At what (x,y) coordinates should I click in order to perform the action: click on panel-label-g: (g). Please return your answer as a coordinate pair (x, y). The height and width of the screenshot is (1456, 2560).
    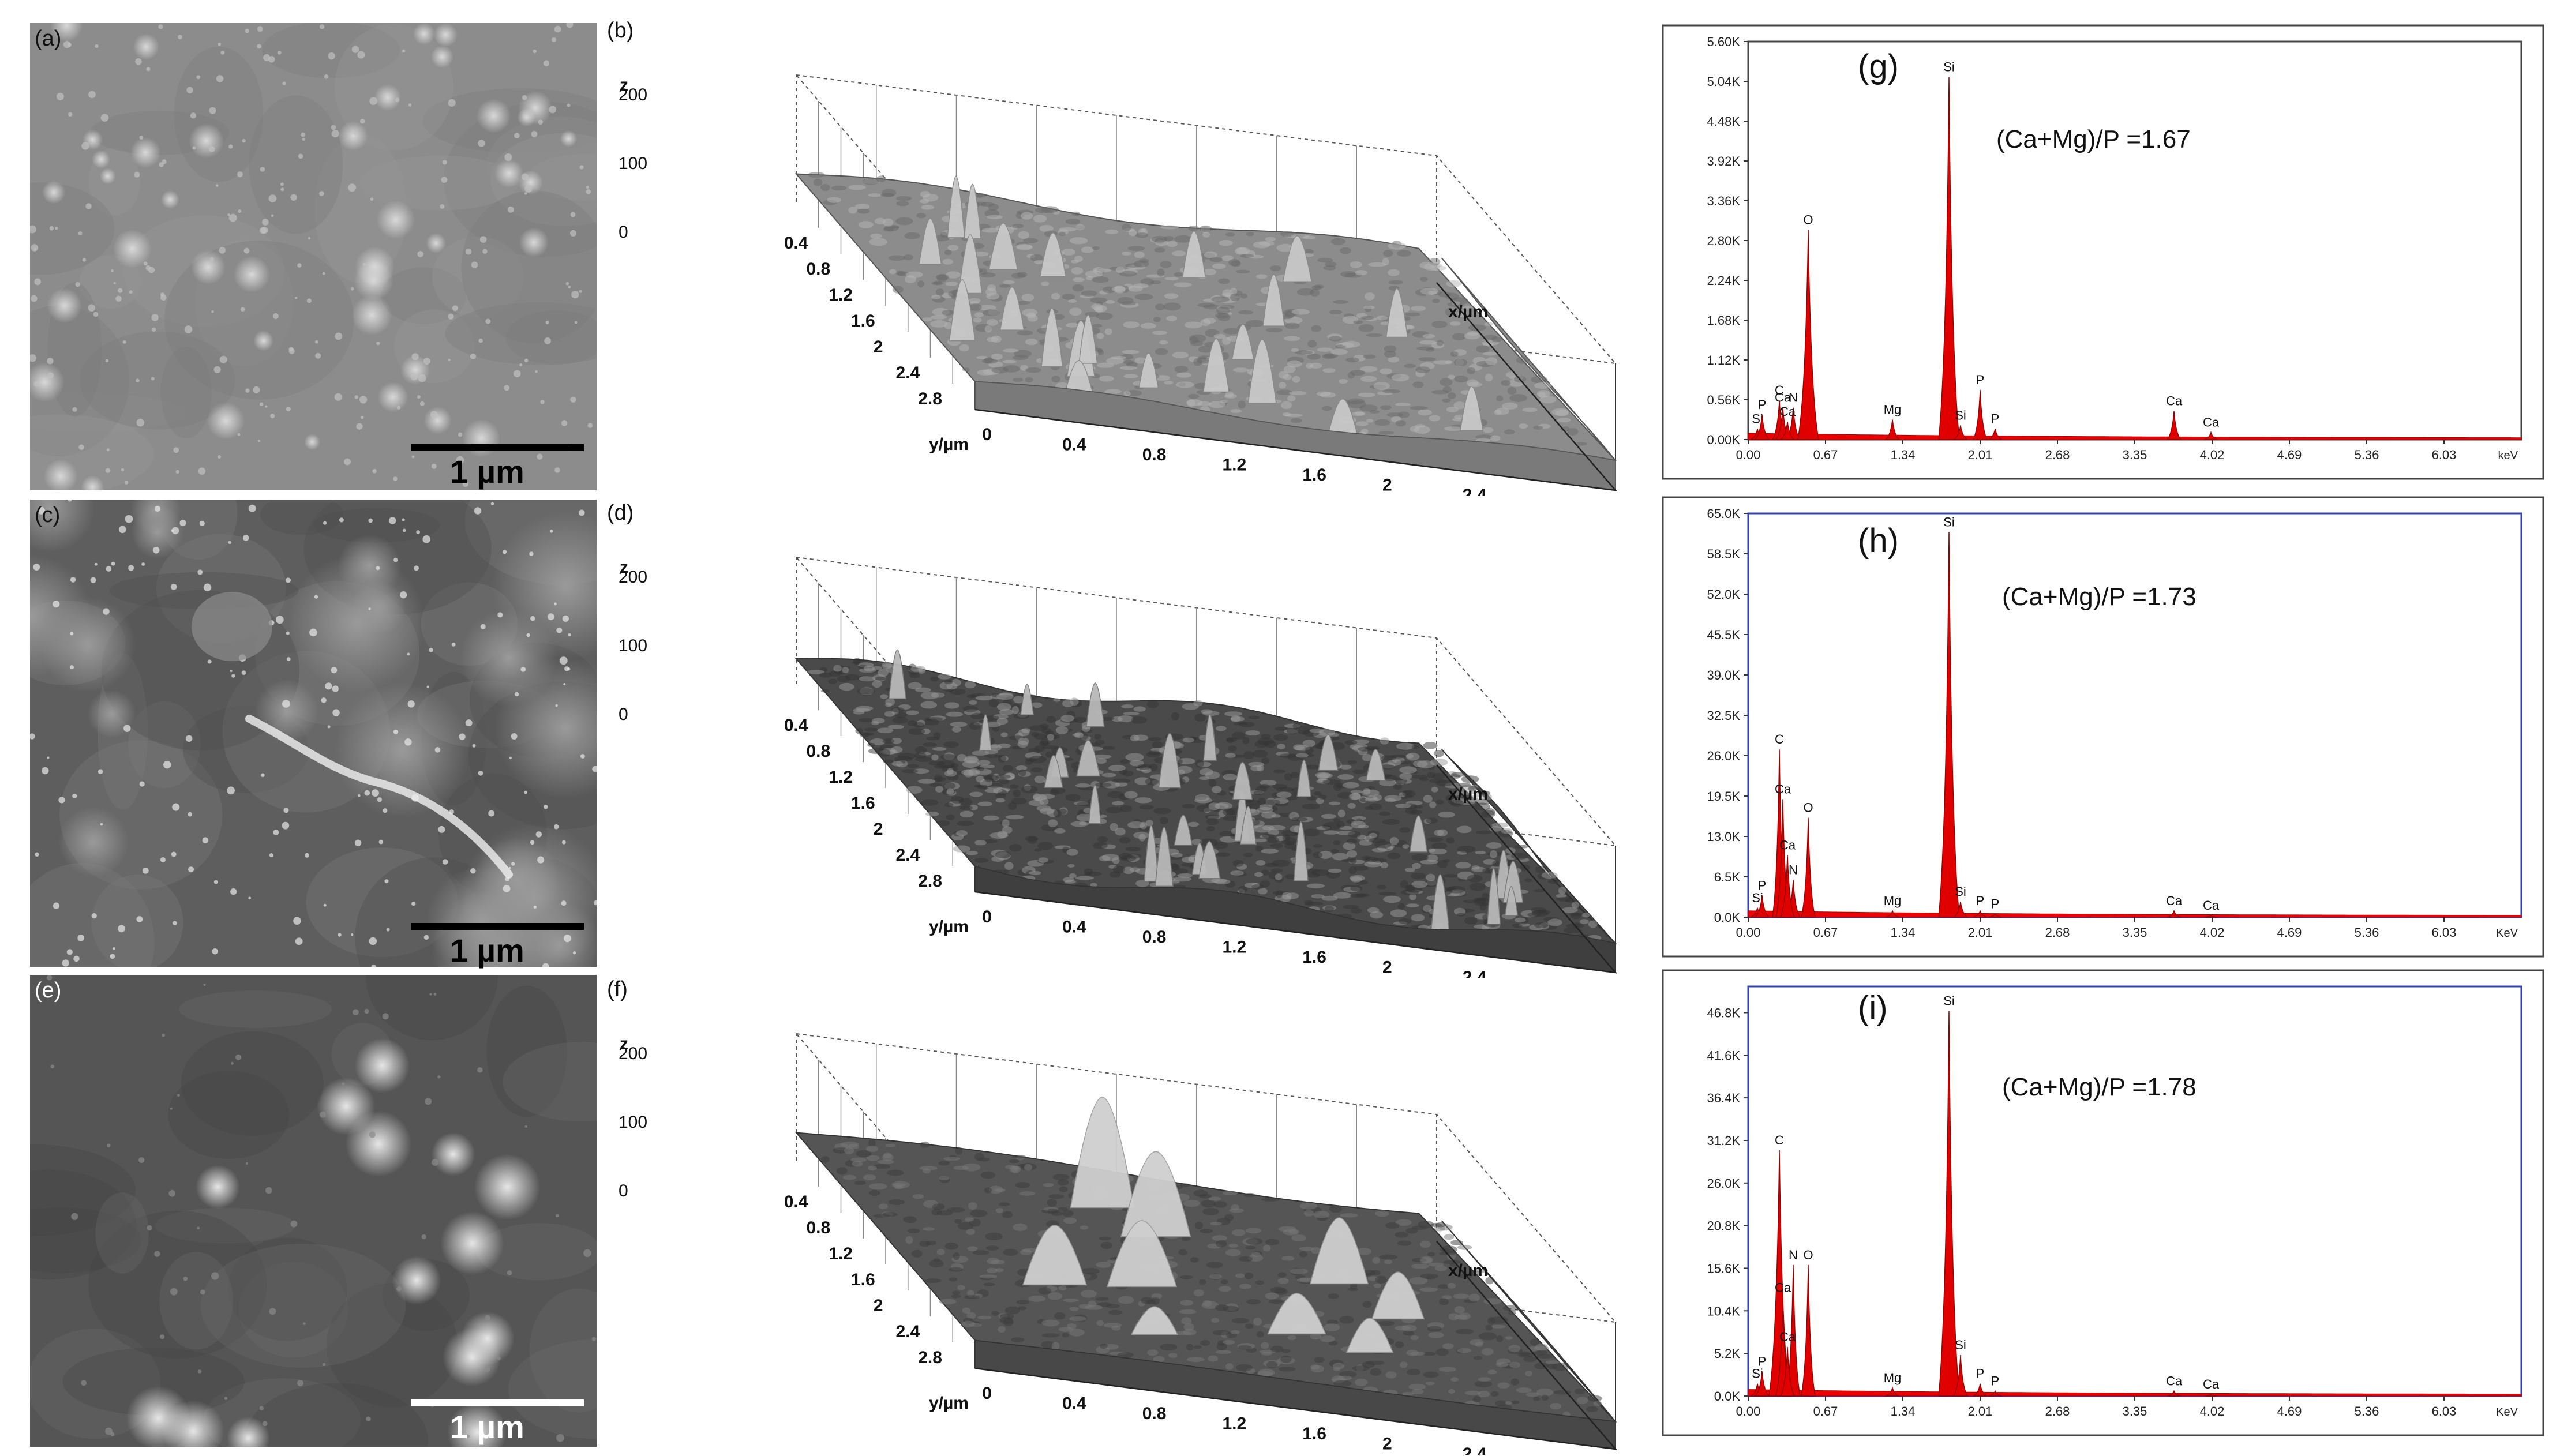
    Looking at the image, I should click on (1878, 67).